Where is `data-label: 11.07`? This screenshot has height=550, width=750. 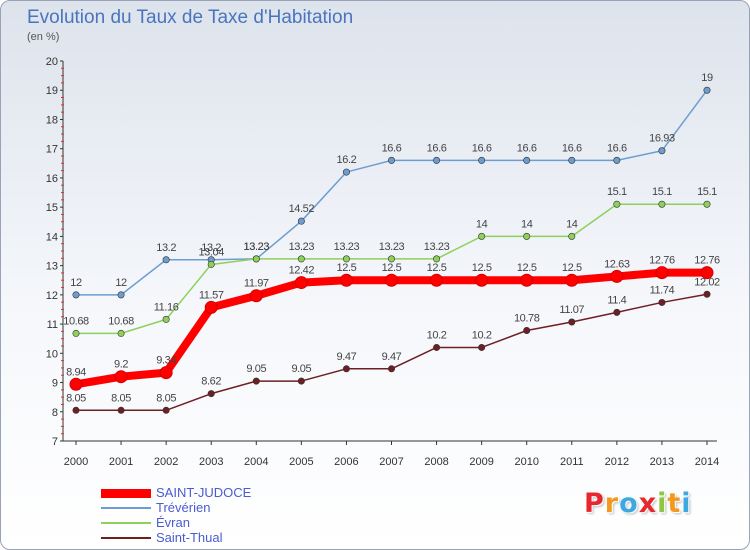
data-label: 11.07 is located at coordinates (571, 310).